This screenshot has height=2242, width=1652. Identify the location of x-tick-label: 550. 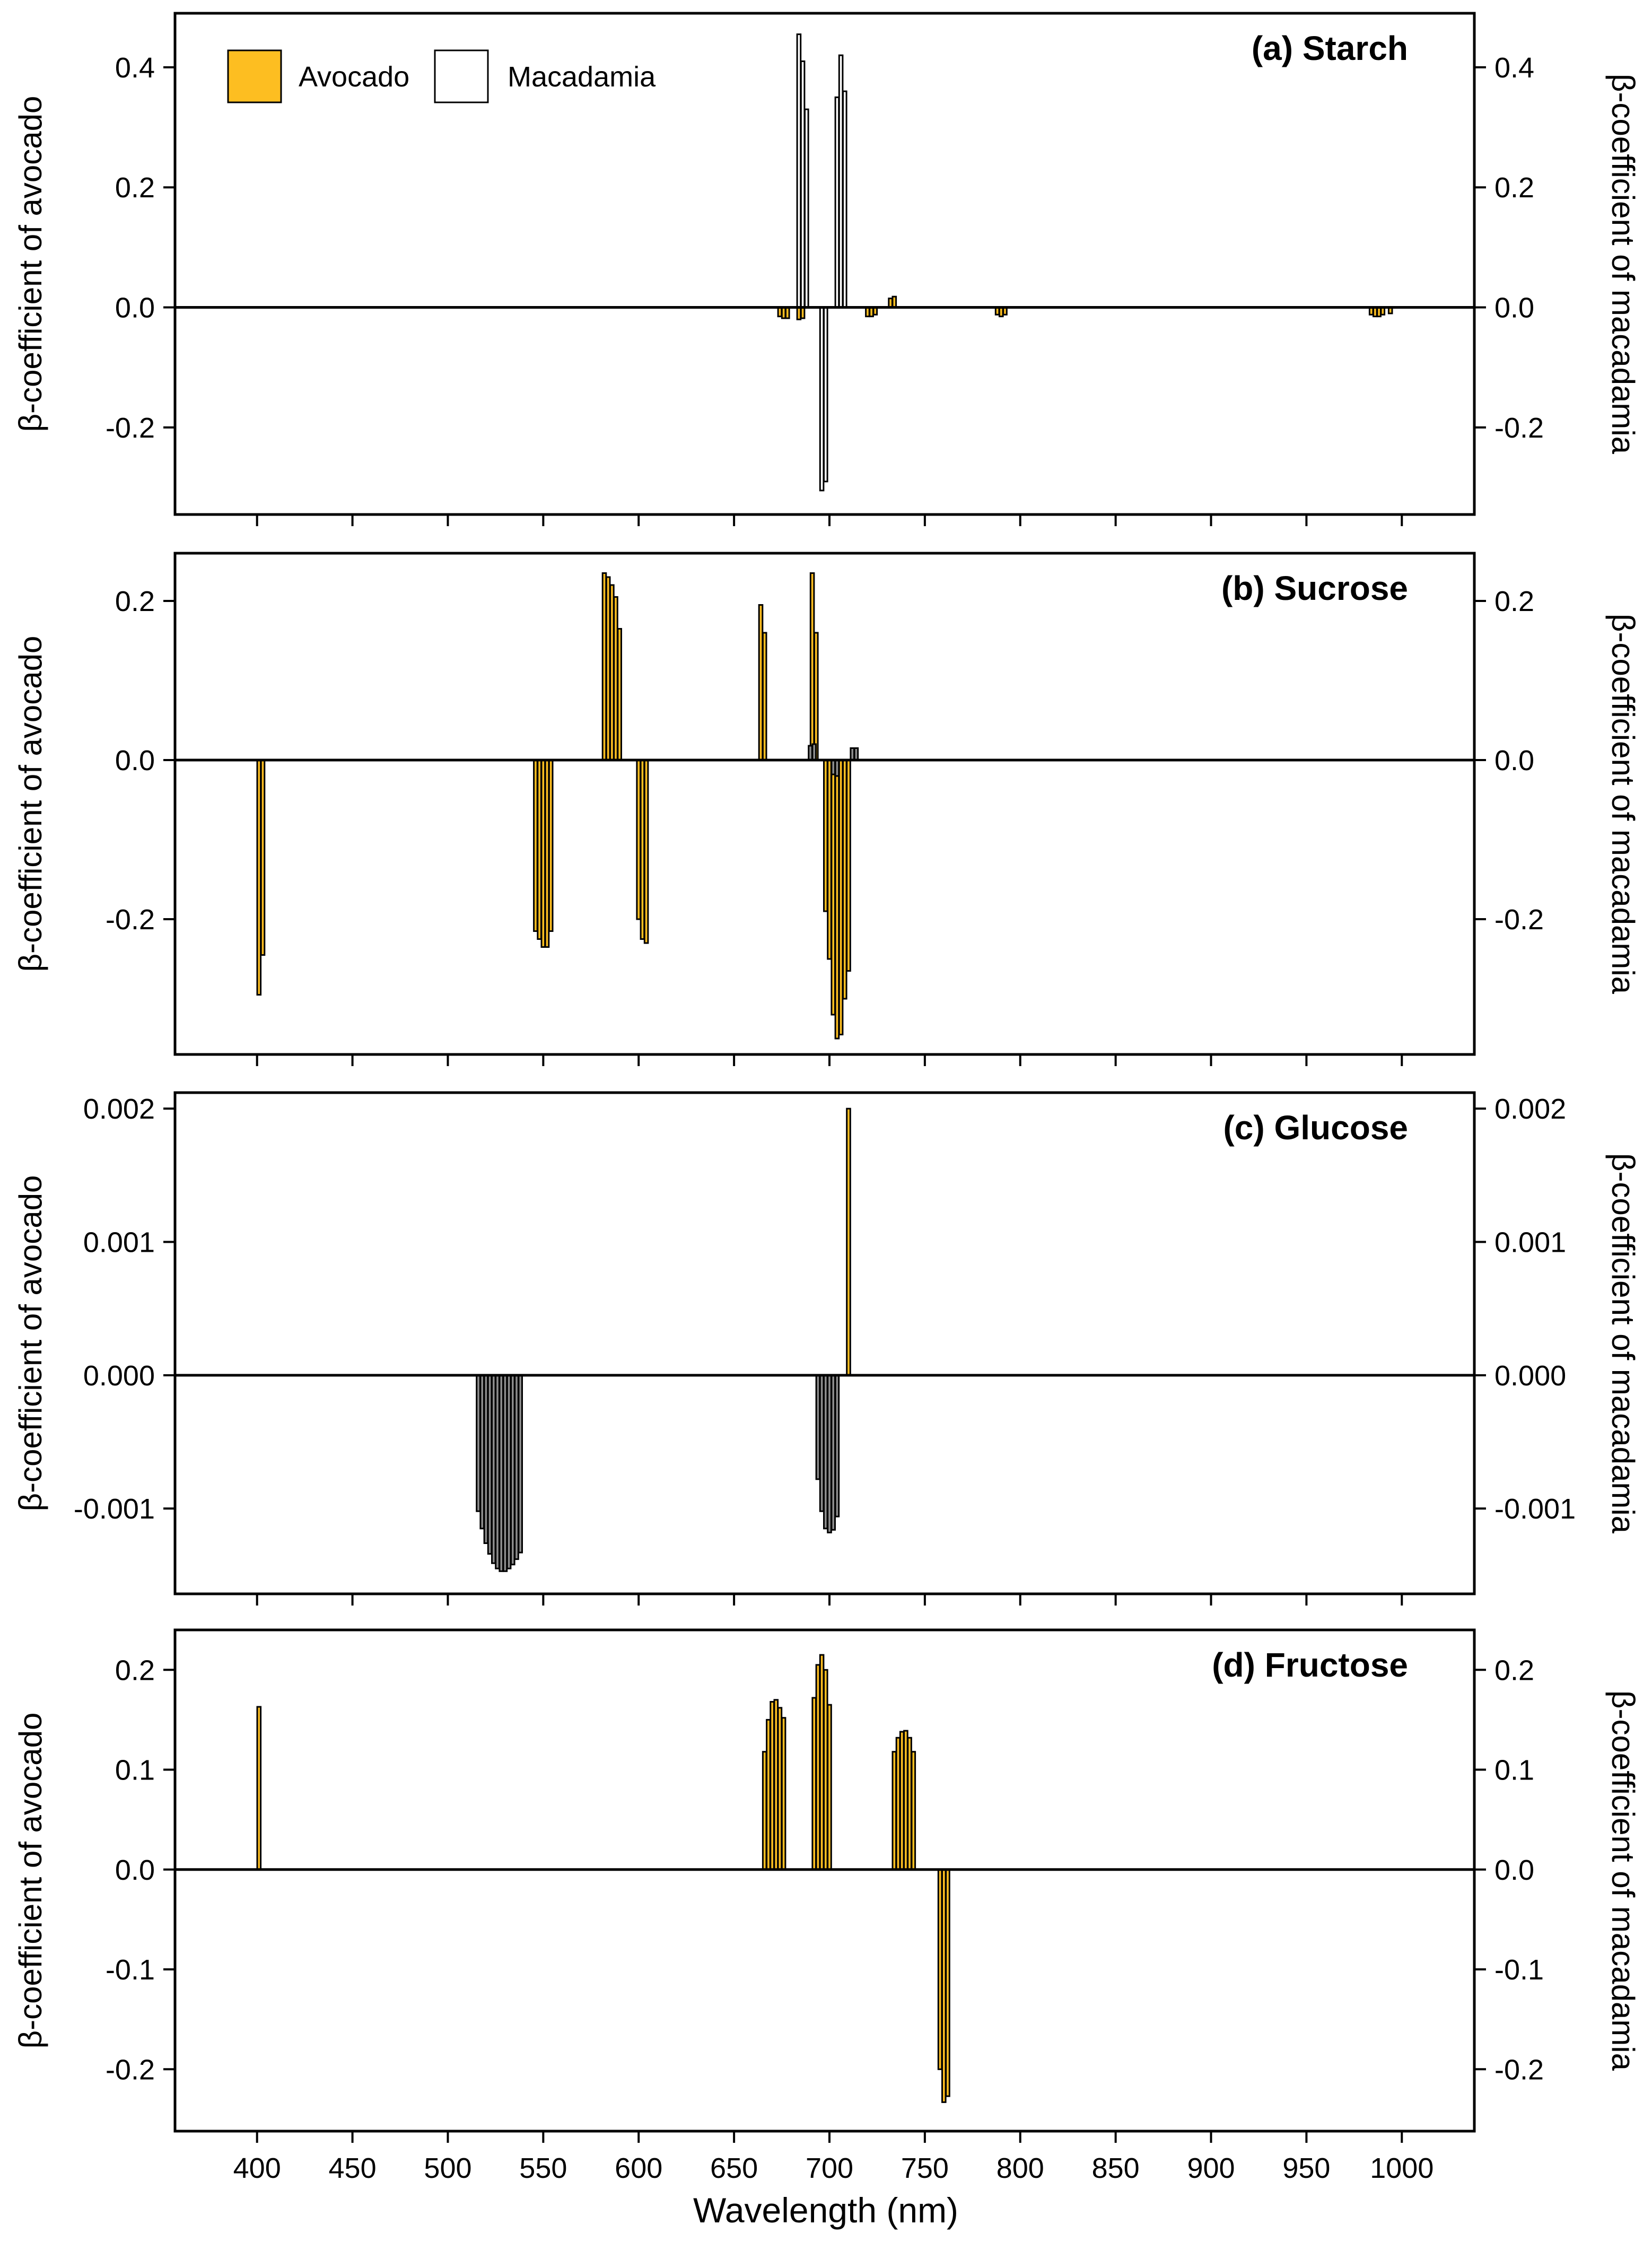
(543, 2168).